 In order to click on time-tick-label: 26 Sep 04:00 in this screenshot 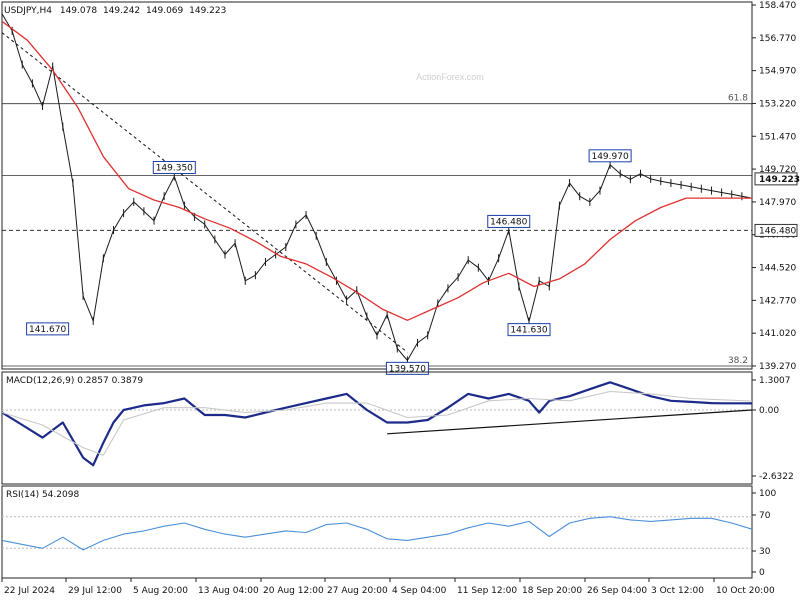, I will do `click(617, 591)`.